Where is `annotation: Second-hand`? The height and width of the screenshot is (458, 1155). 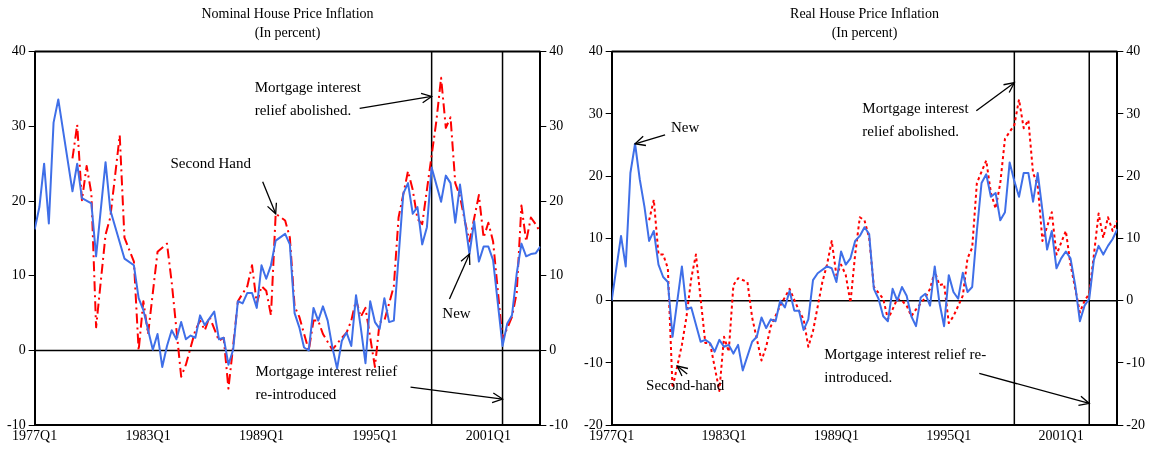
annotation: Second-hand is located at coordinates (685, 384).